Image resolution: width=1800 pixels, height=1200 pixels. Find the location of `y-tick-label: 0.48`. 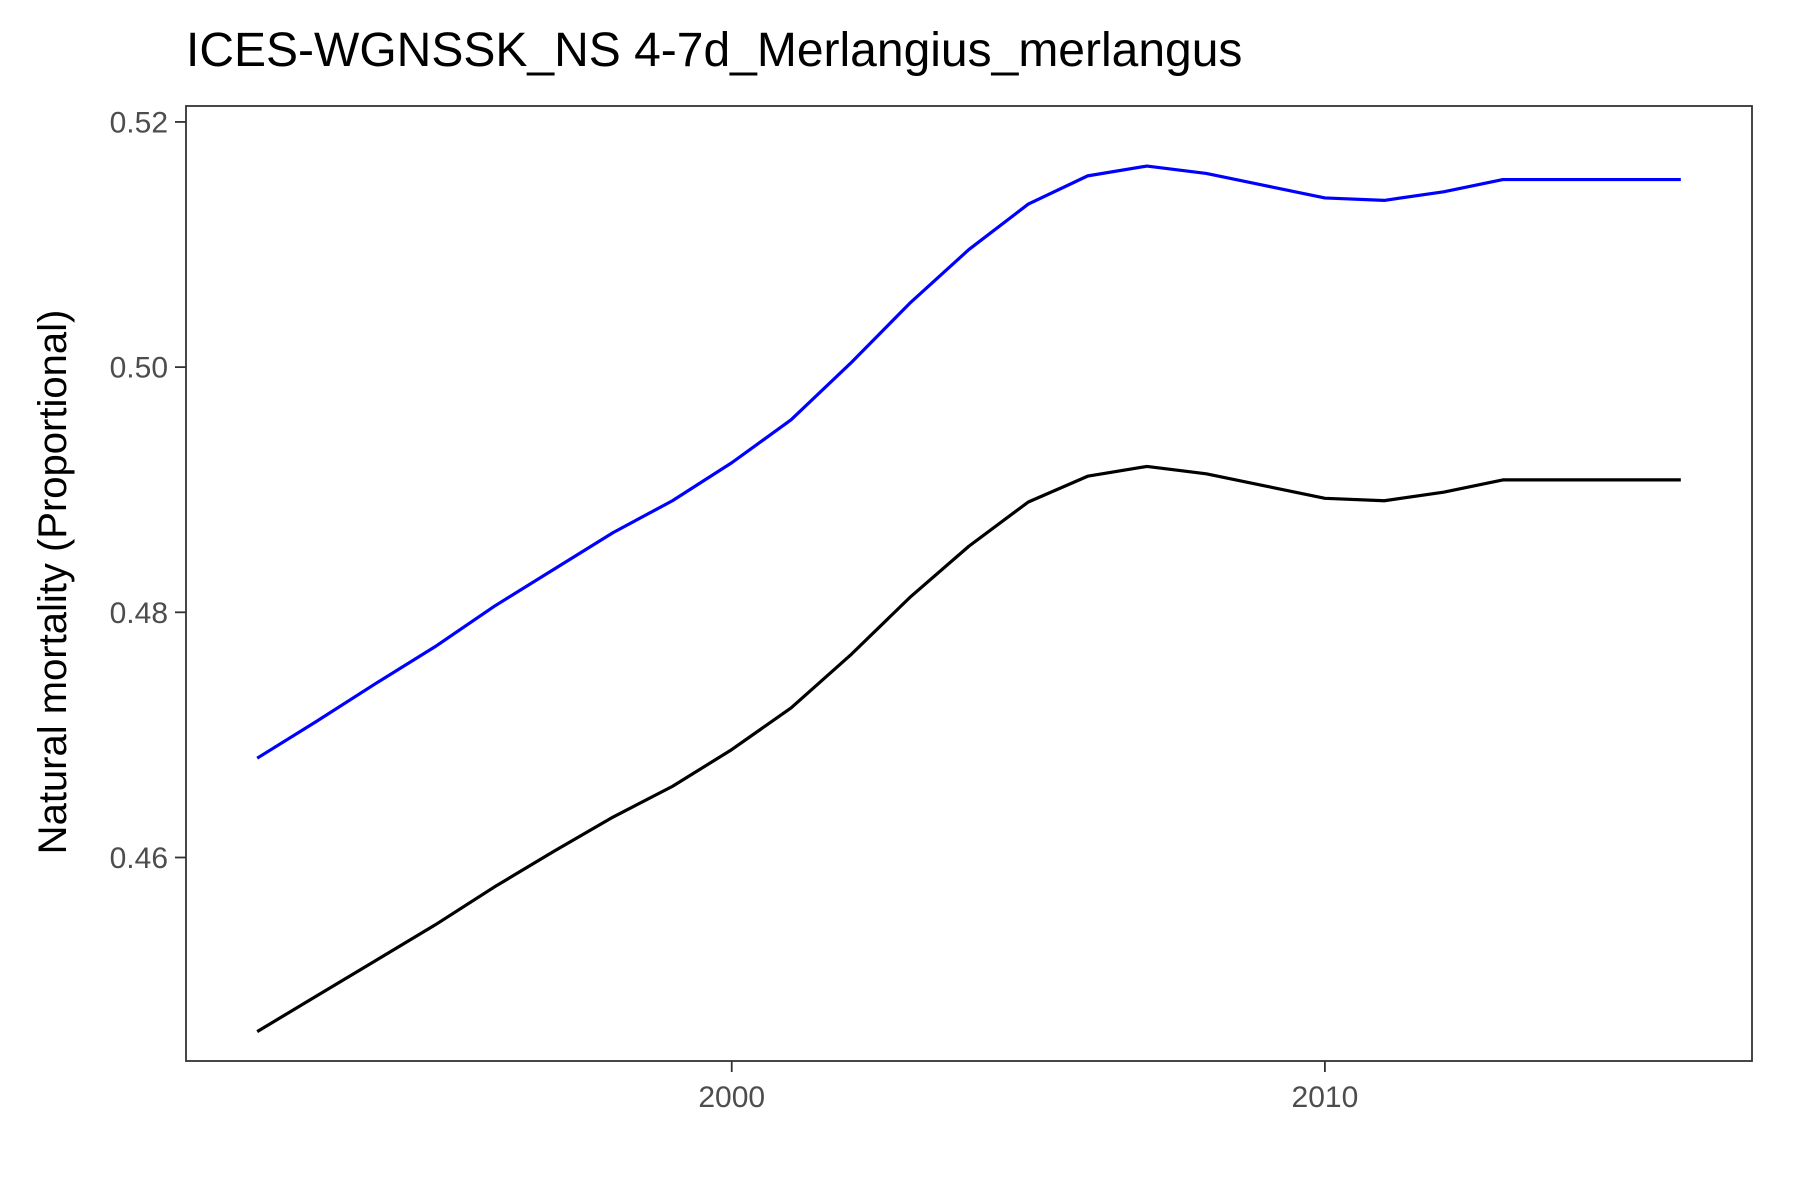

y-tick-label: 0.48 is located at coordinates (139, 613).